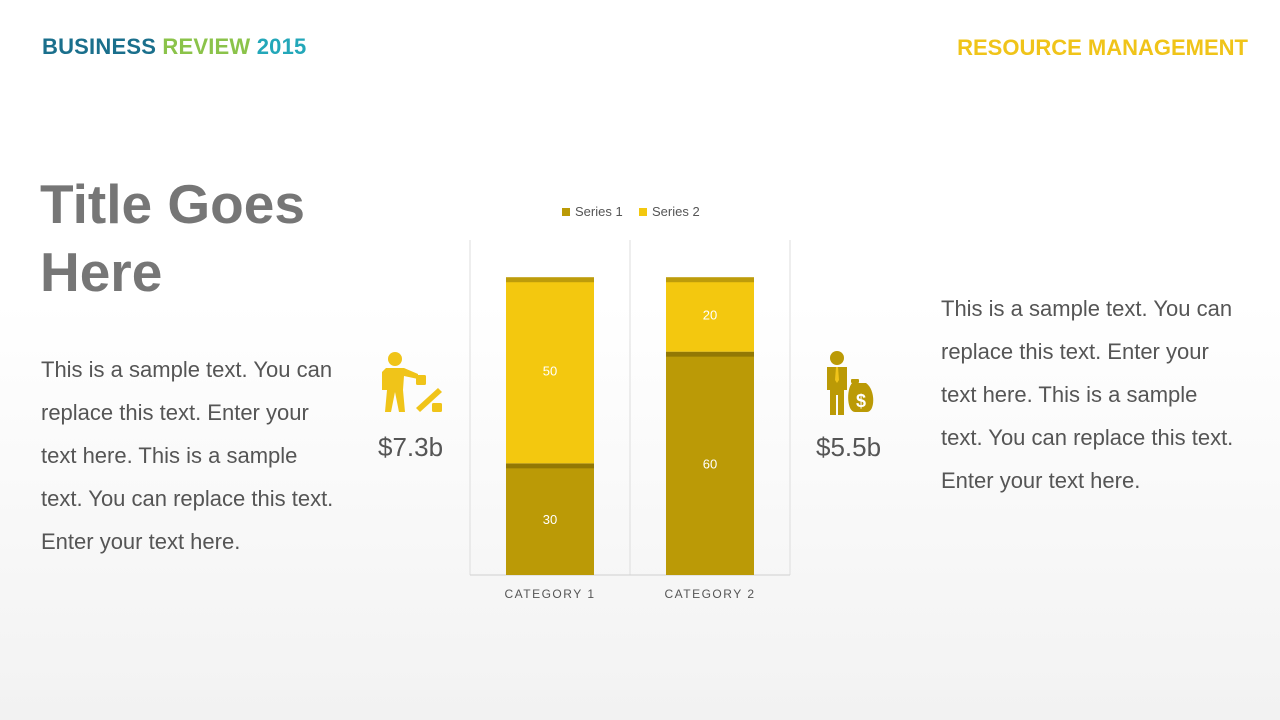 The image size is (1280, 720). I want to click on page-title: Title Goes Here, so click(172, 238).